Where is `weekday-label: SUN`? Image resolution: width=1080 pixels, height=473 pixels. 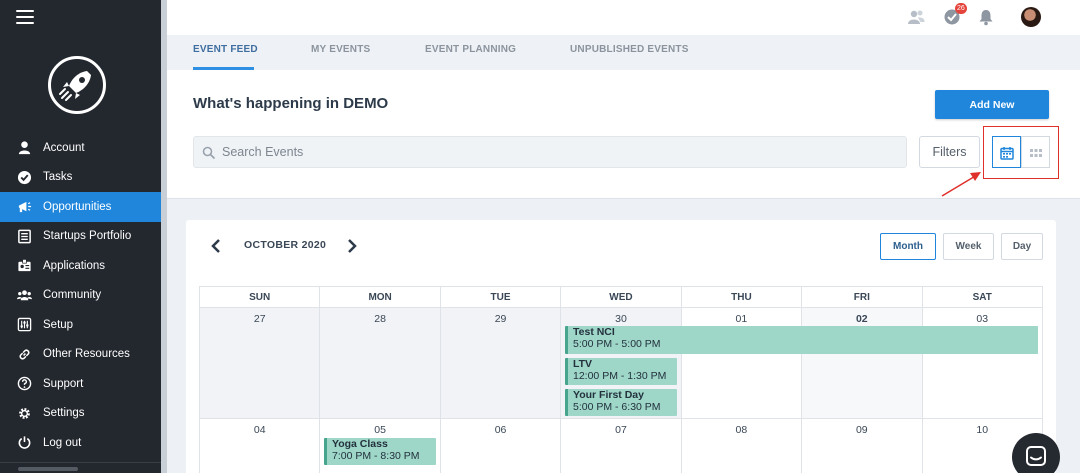
weekday-label: SUN is located at coordinates (260, 297).